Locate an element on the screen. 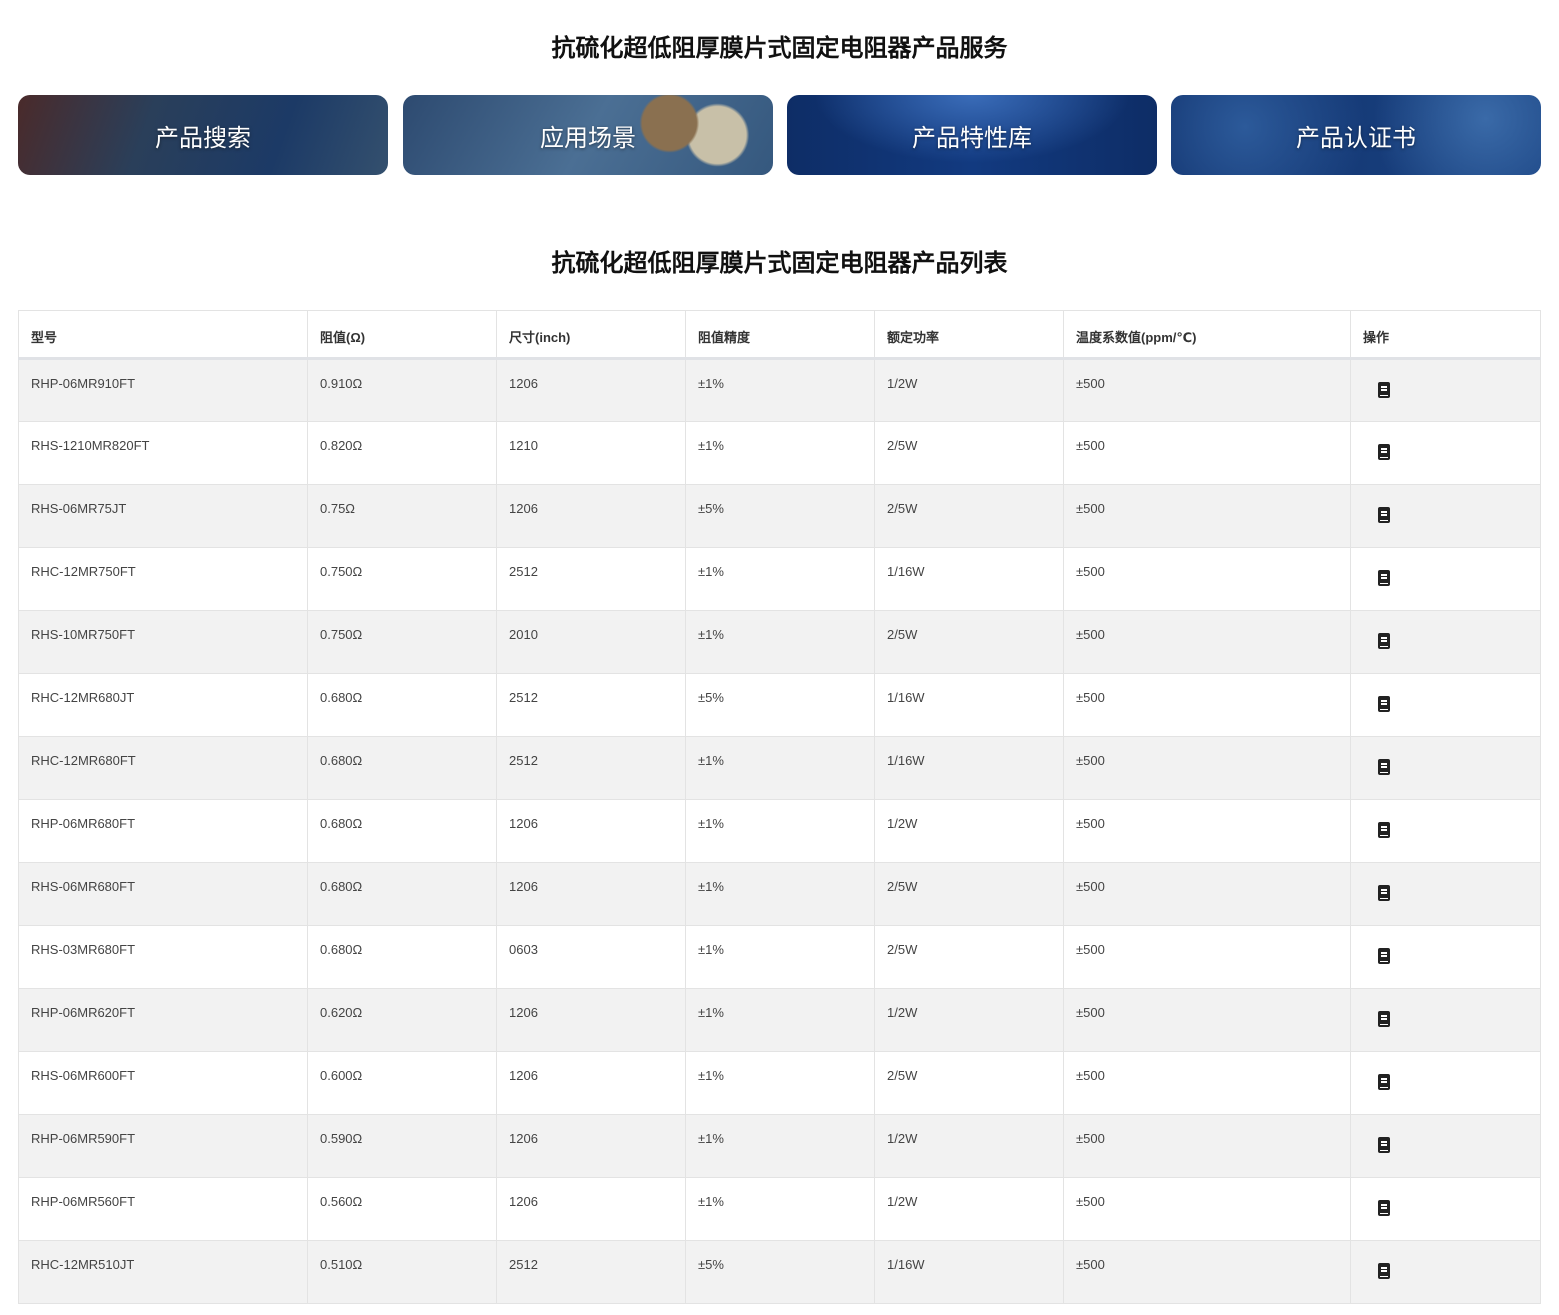 The width and height of the screenshot is (1559, 1315). table-cell: 0.600Ω is located at coordinates (402, 1083).